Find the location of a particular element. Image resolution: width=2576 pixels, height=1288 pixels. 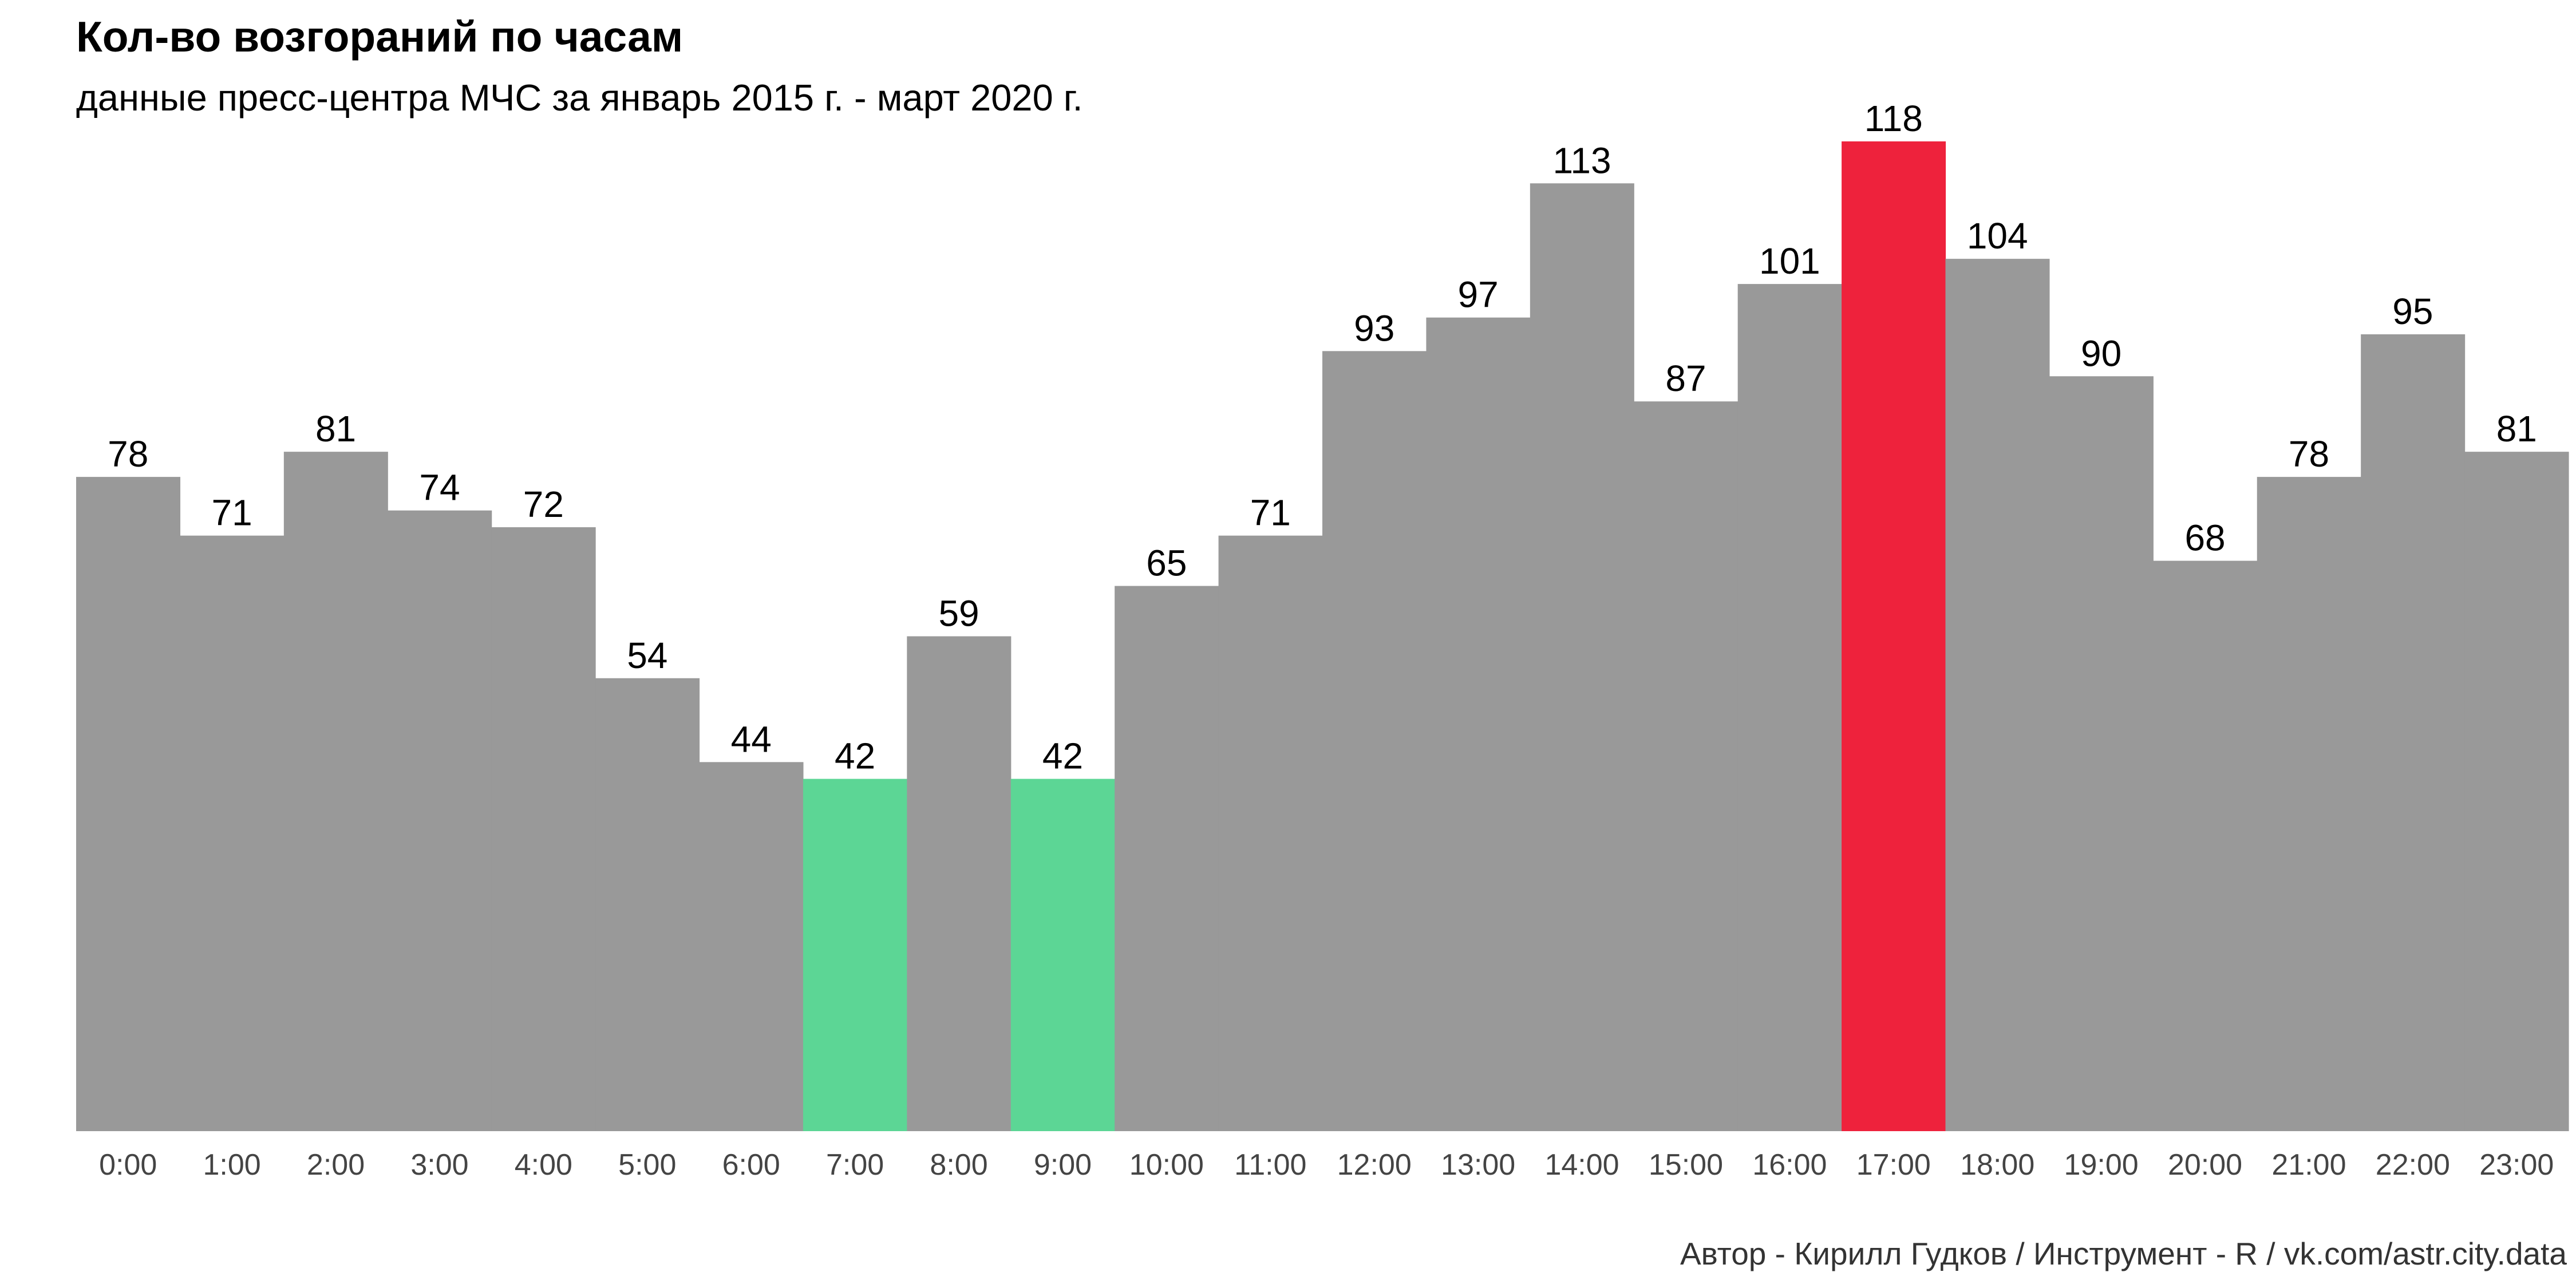

x-tick-label-22-00: 22:00 is located at coordinates (2413, 1165).